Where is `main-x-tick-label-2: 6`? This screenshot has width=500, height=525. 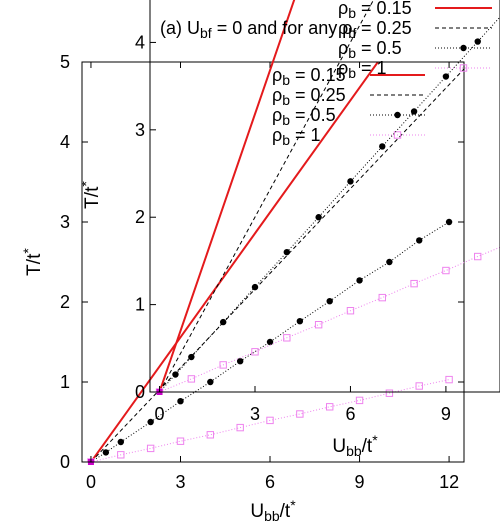
main-x-tick-label-2: 6 is located at coordinates (270, 482).